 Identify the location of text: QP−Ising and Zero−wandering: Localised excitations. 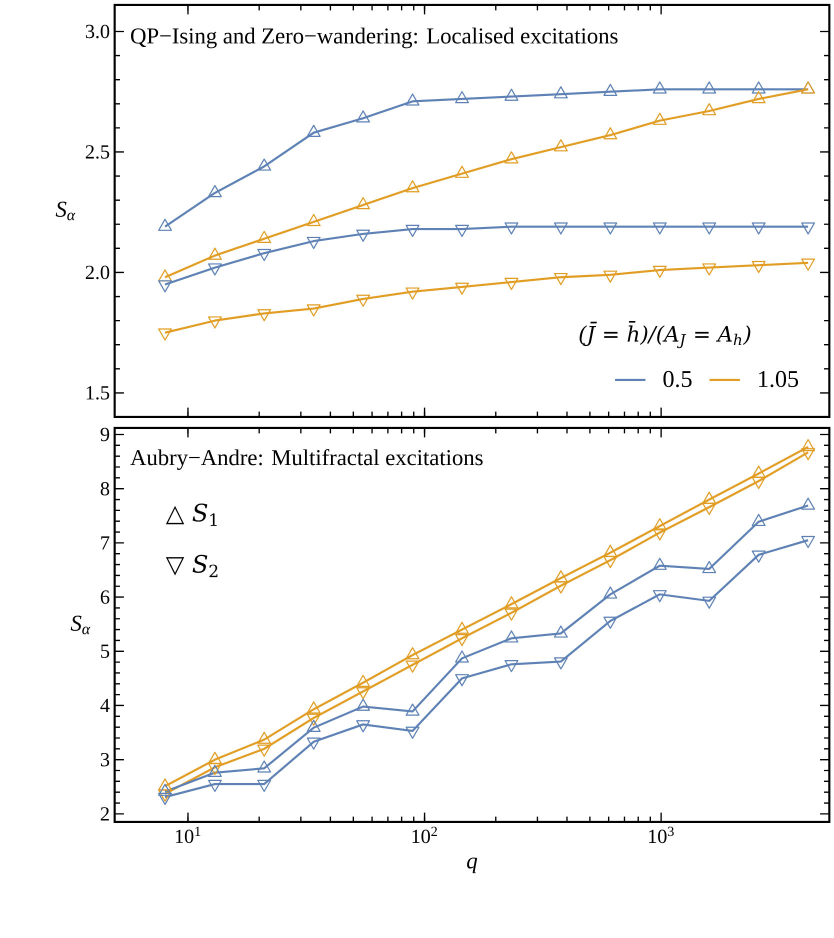
(374, 38).